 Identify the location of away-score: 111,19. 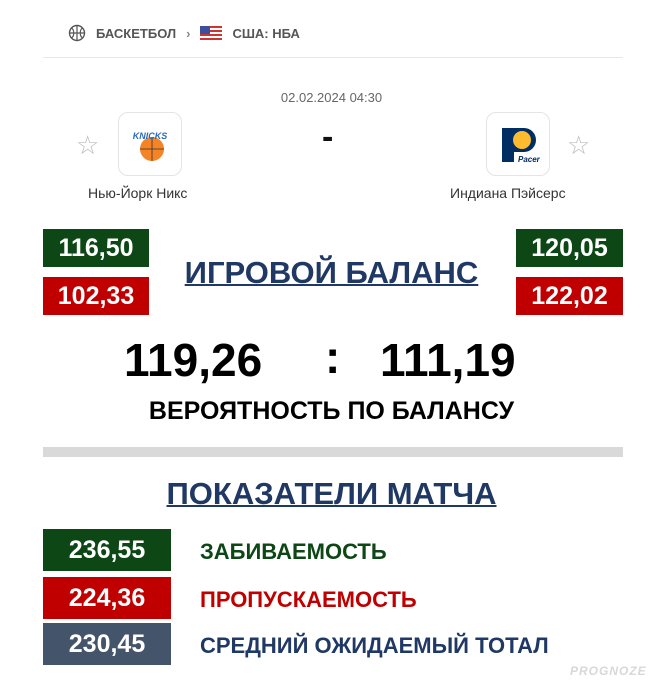
(448, 360).